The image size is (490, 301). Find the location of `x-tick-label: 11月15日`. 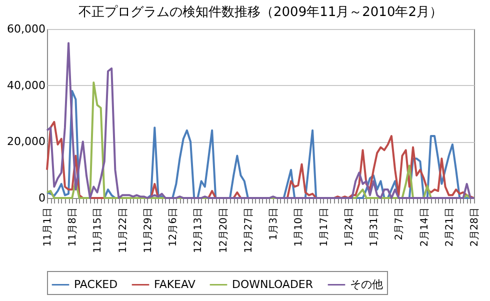

x-tick-label: 11月15日 is located at coordinates (98, 230).